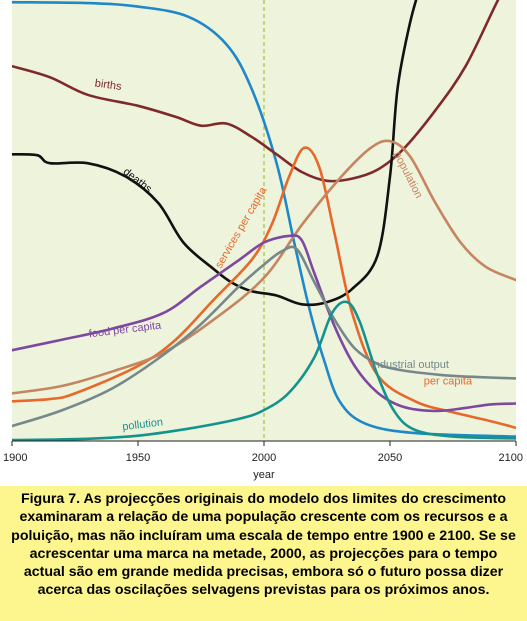 Image resolution: width=527 pixels, height=621 pixels. I want to click on series-label-births: births, so click(108, 85).